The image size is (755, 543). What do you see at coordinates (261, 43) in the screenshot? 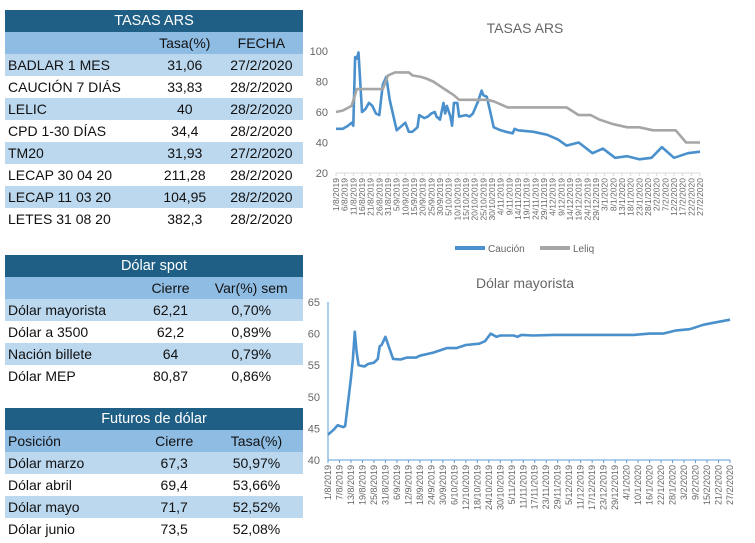
I see `col-header: FECHA` at bounding box center [261, 43].